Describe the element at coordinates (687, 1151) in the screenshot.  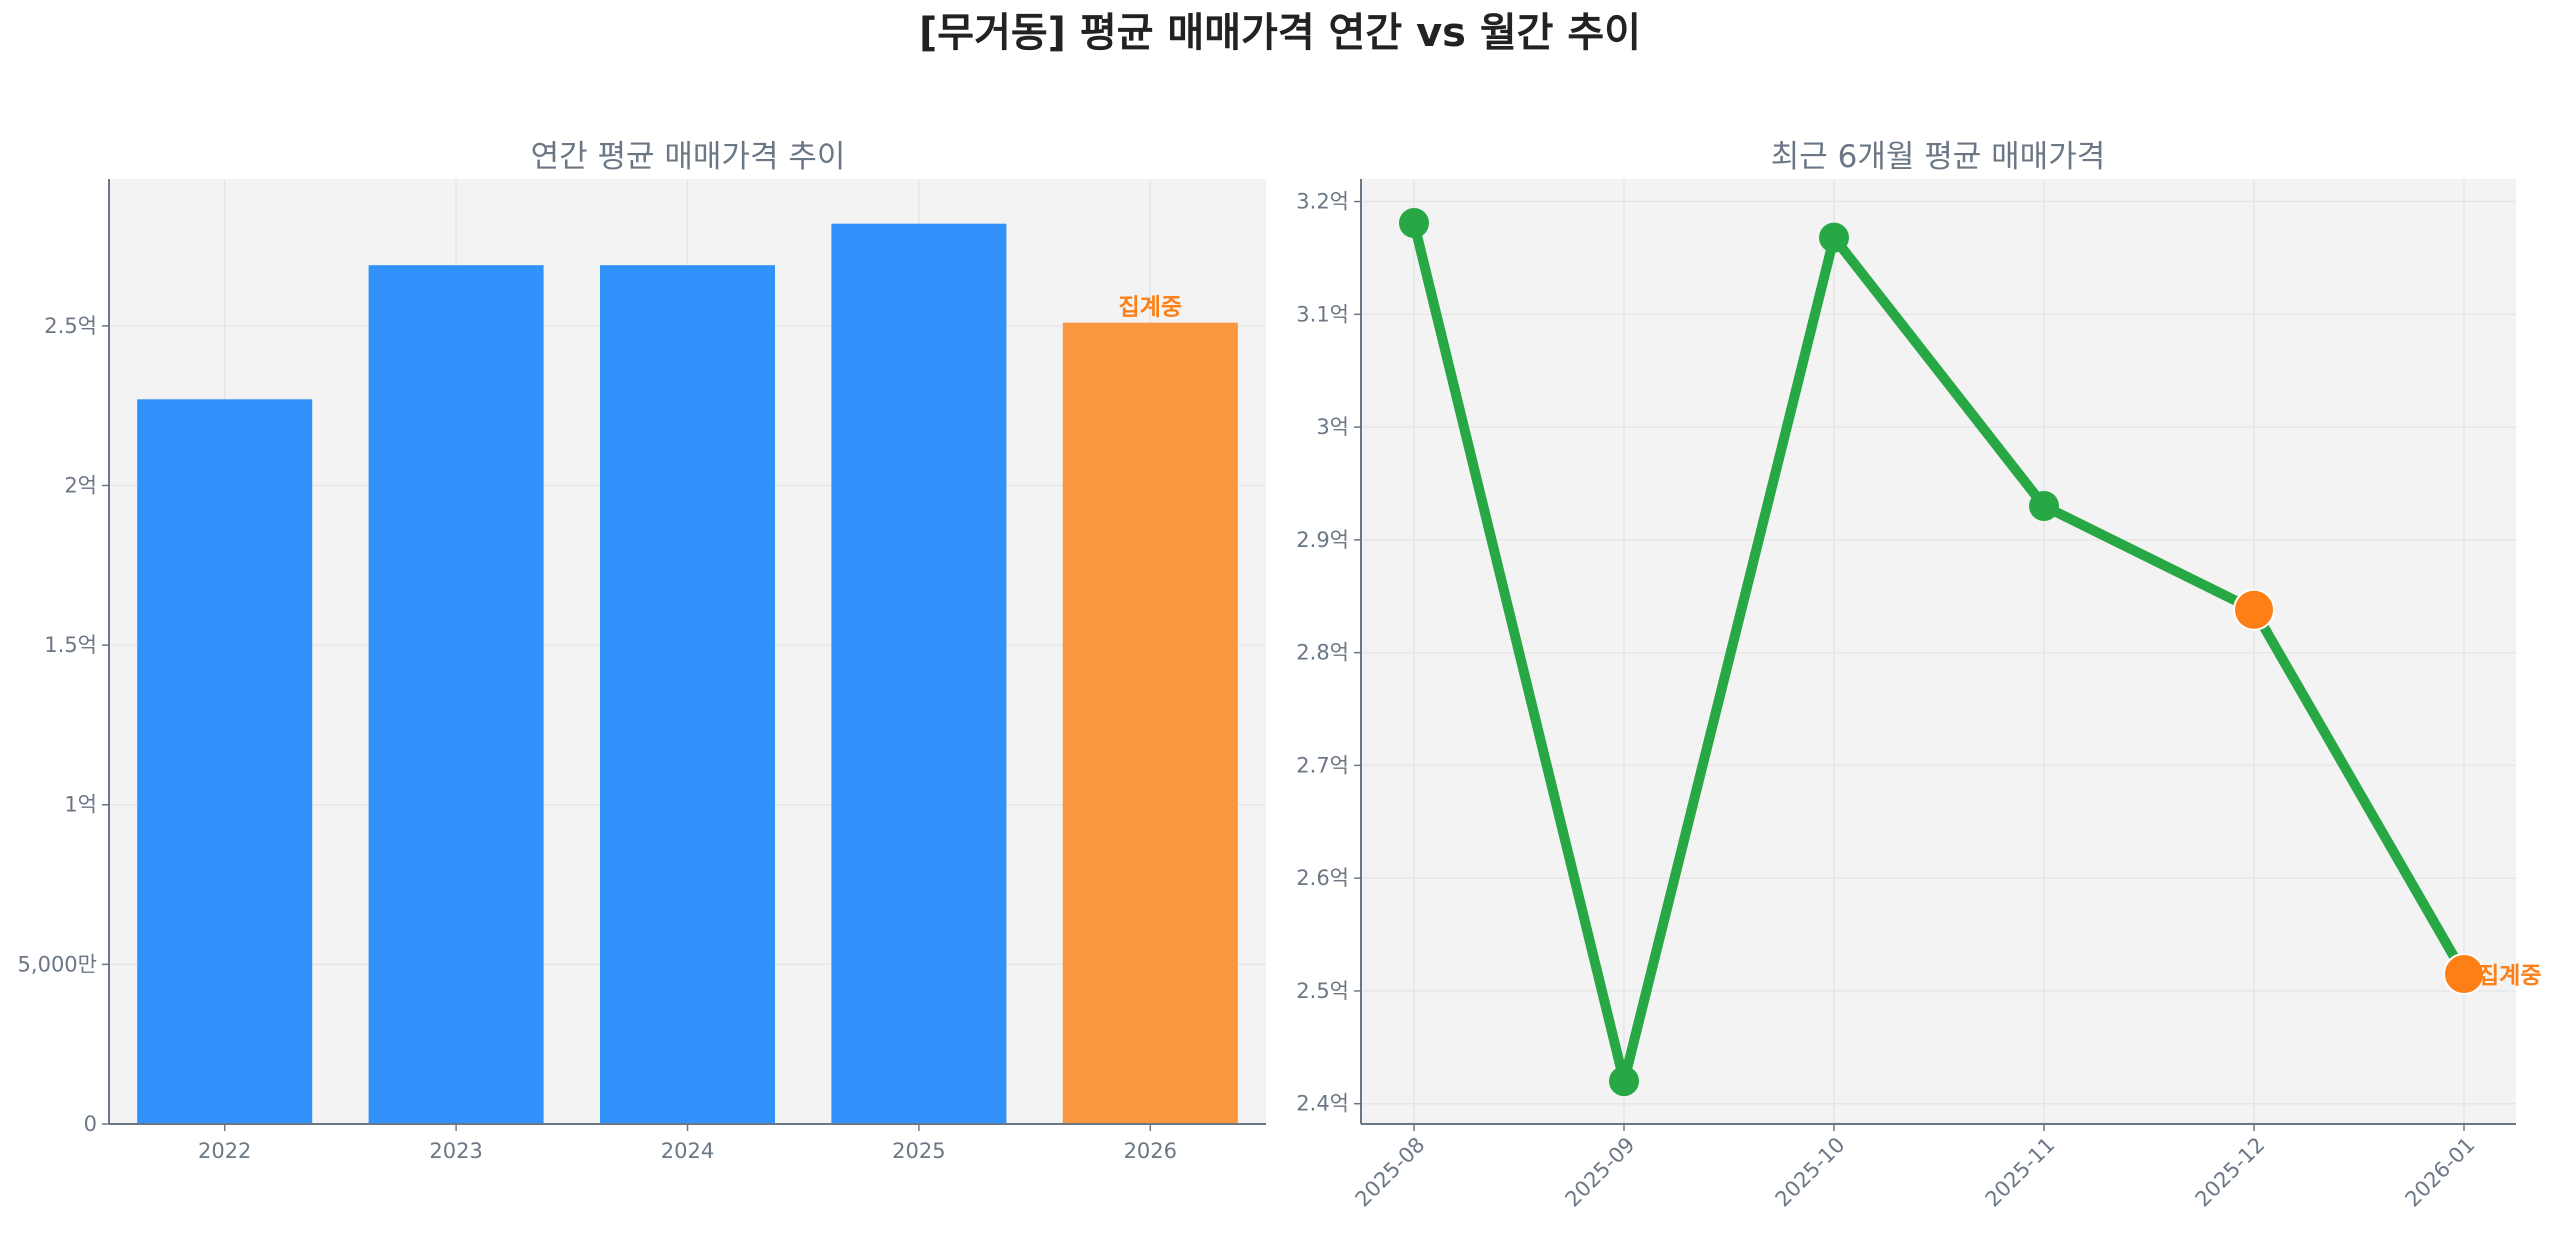
I see `x-tick-label: 2024` at that location.